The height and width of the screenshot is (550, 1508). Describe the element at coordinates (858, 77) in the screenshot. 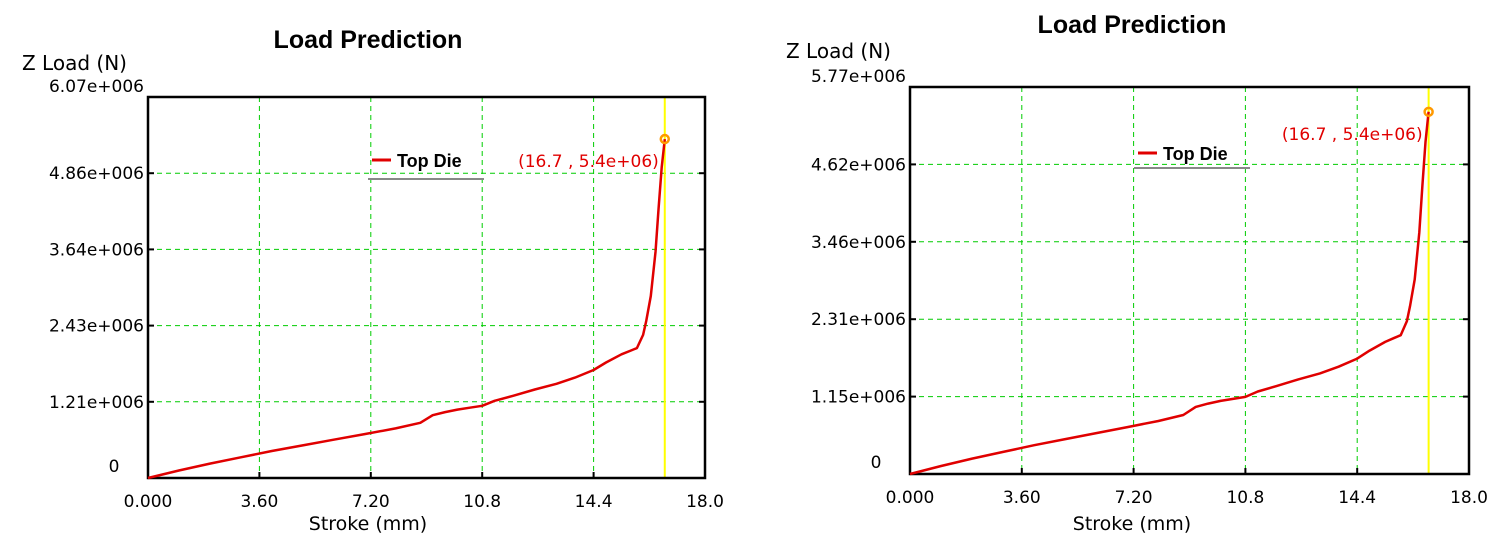

I see `y-tick-label: 5.77e+006` at that location.